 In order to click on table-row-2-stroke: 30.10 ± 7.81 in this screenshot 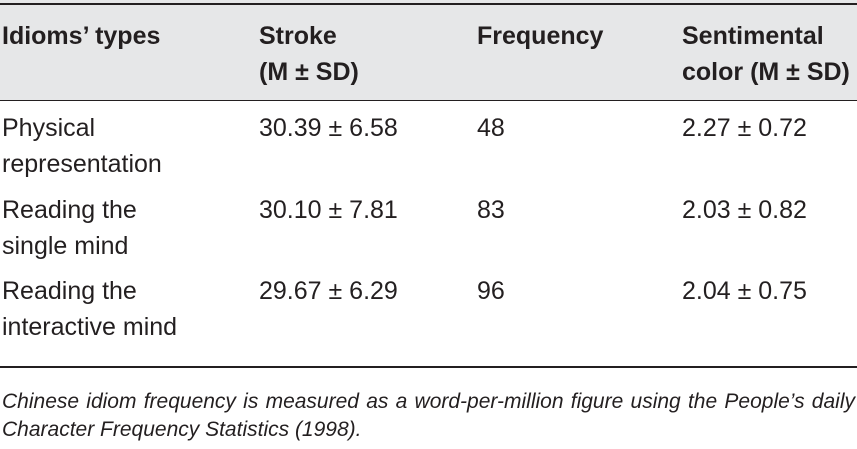, I will do `click(328, 210)`.